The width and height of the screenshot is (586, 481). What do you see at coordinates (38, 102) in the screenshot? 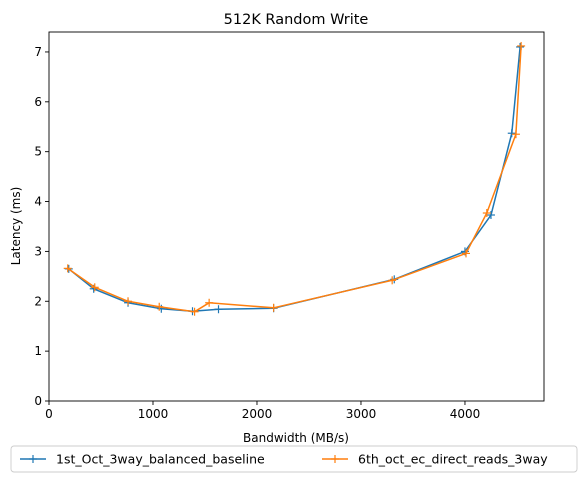
I see `y-tick-label: 6` at bounding box center [38, 102].